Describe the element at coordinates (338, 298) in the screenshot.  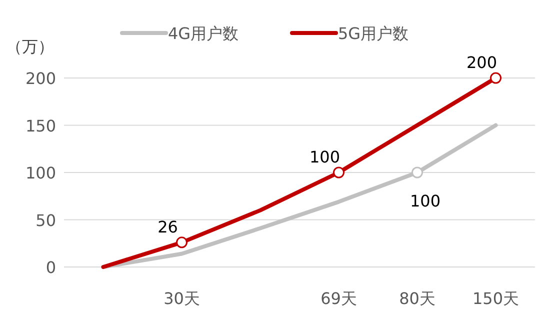
I see `x-tick-label: 69天` at that location.